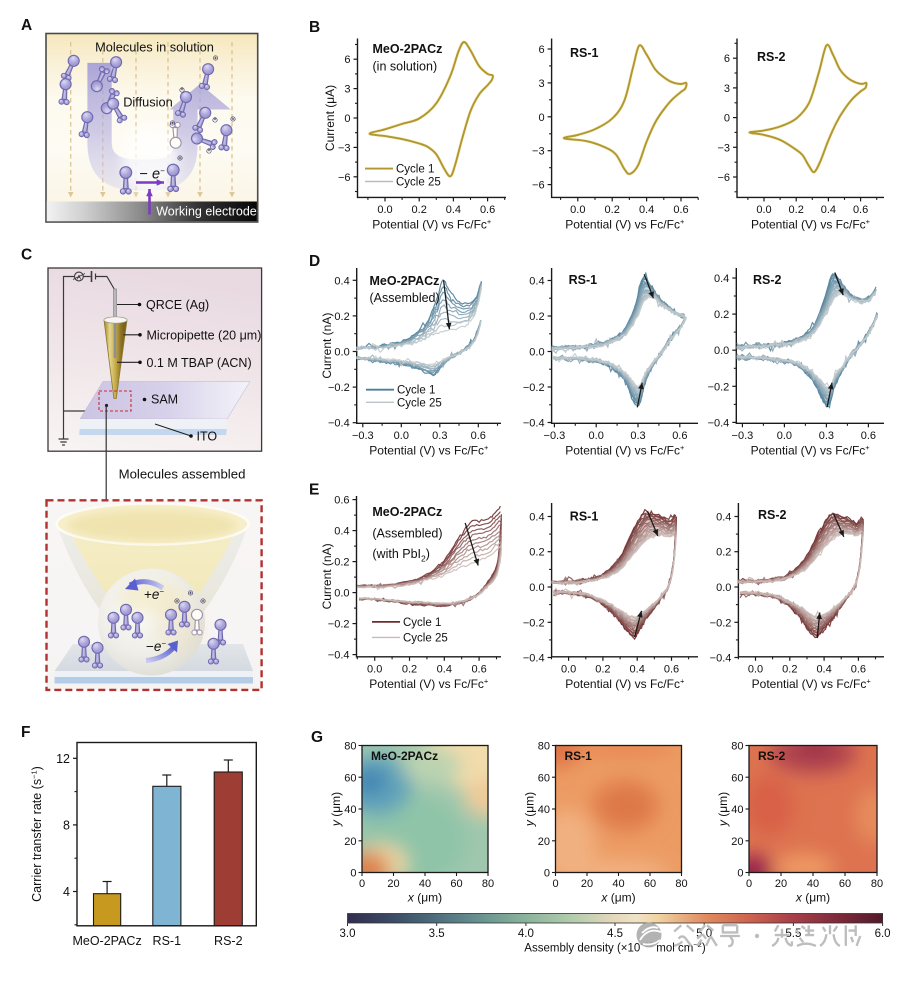 This screenshot has height=985, width=898. Describe the element at coordinates (154, 47) in the screenshot. I see `svg-text: Molecules in solution` at that location.